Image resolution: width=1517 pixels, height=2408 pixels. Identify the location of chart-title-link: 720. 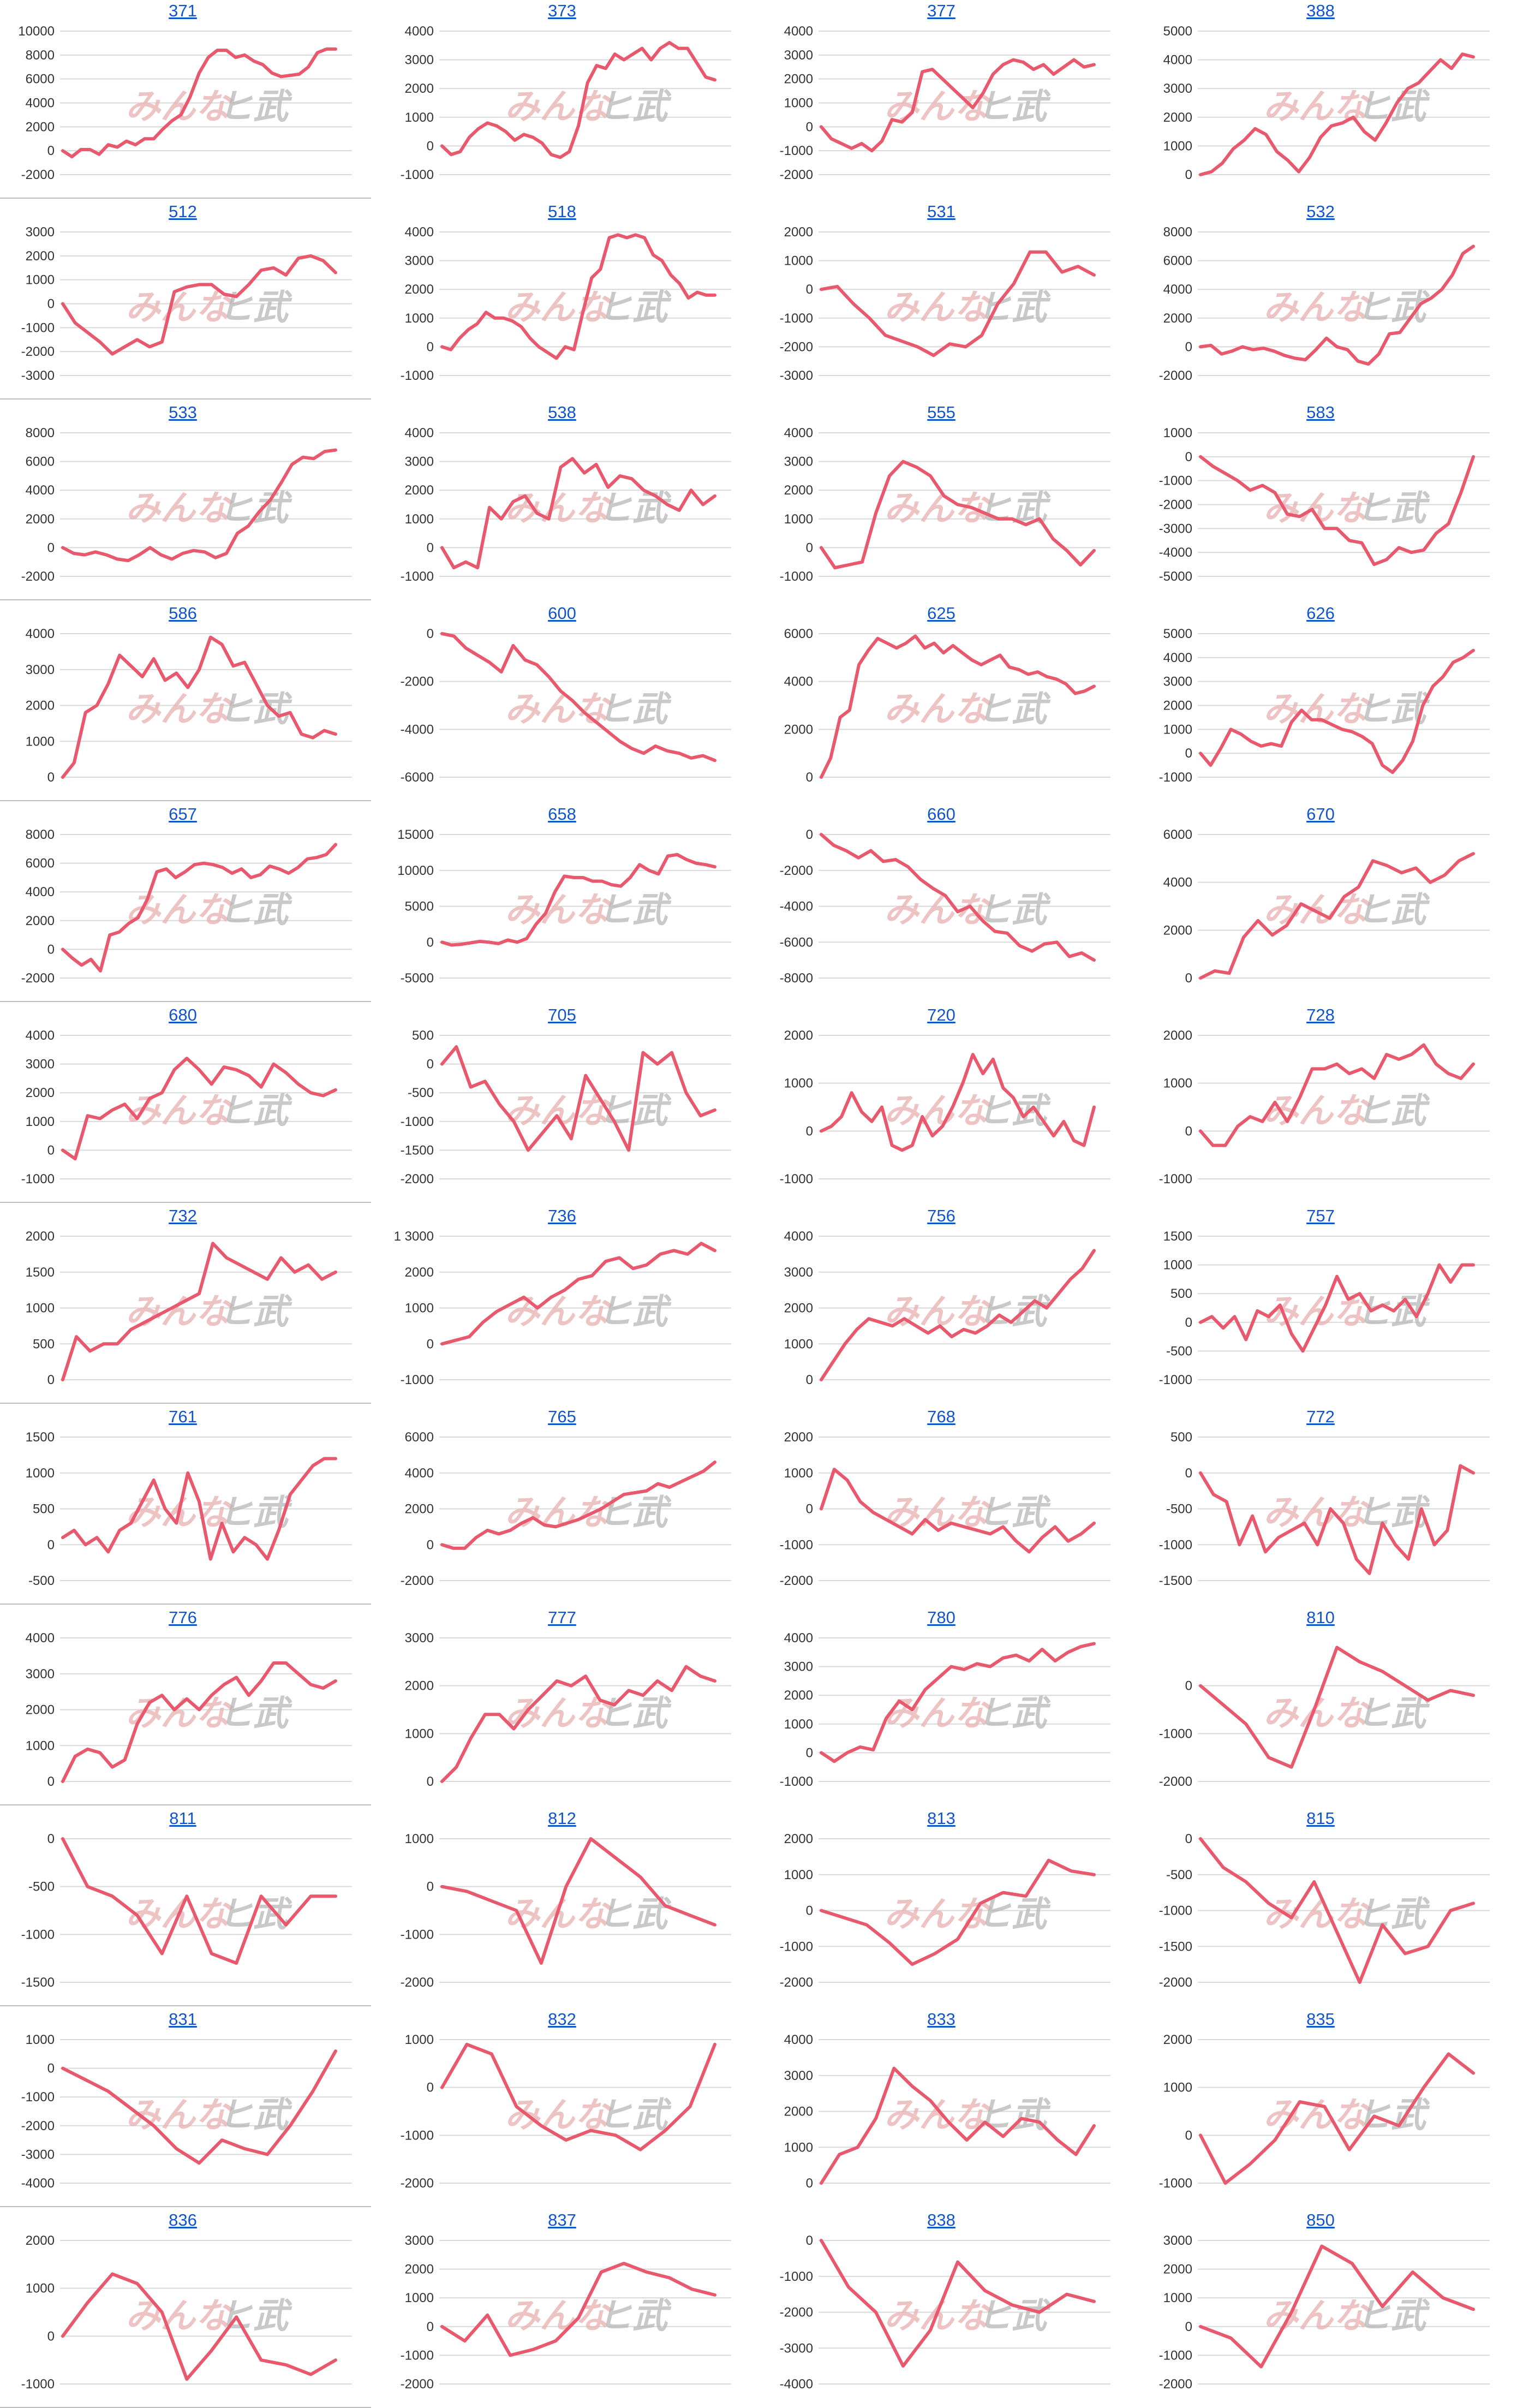
(941, 1014).